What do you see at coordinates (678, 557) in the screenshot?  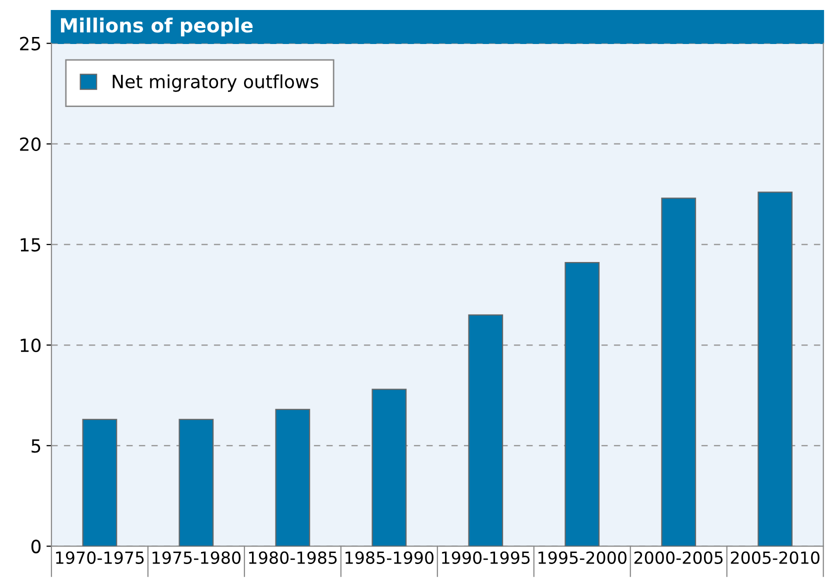 I see `x-tick-label: 2000-2005` at bounding box center [678, 557].